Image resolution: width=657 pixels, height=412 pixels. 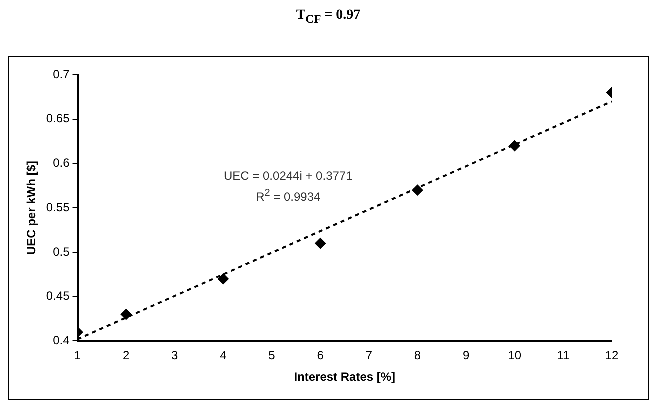 I want to click on x-tick-label: 11, so click(x=563, y=355).